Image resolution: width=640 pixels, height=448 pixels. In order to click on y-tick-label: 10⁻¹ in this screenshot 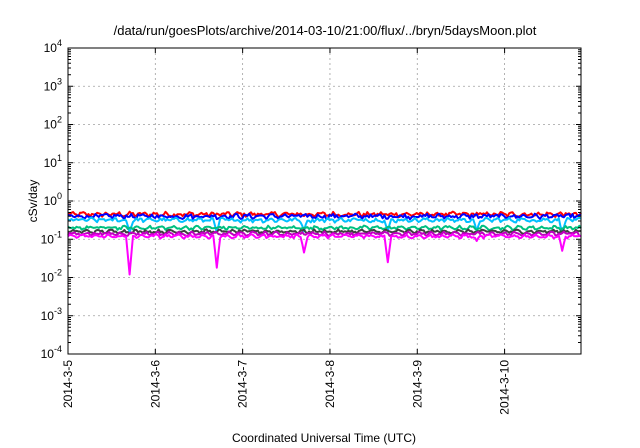, I will do `click(51, 237)`.